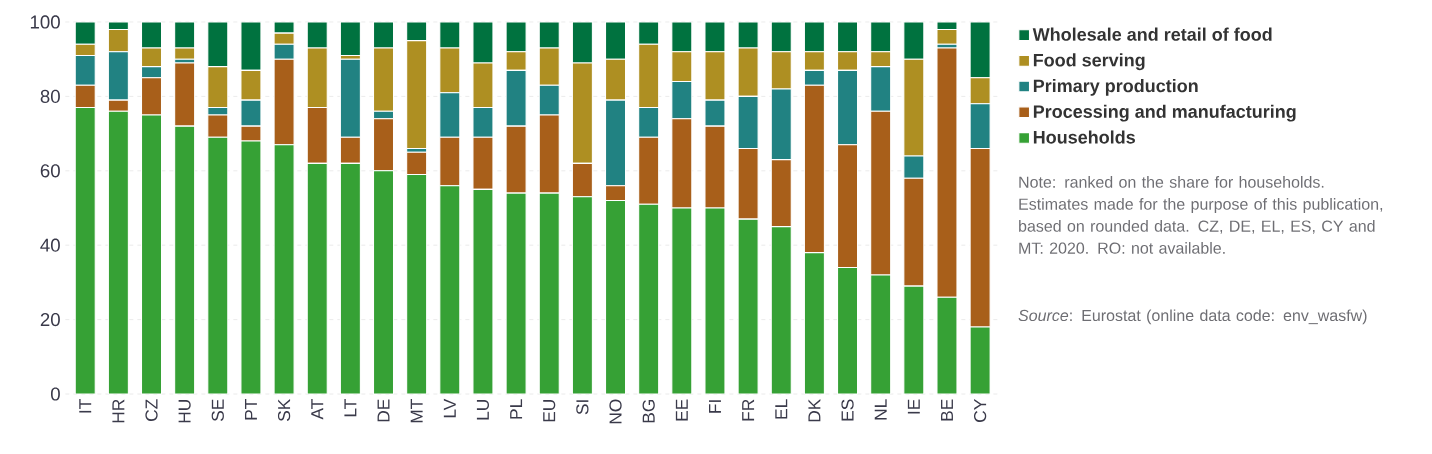 This screenshot has width=1432, height=454. I want to click on legend-label: Primary production, so click(1115, 87).